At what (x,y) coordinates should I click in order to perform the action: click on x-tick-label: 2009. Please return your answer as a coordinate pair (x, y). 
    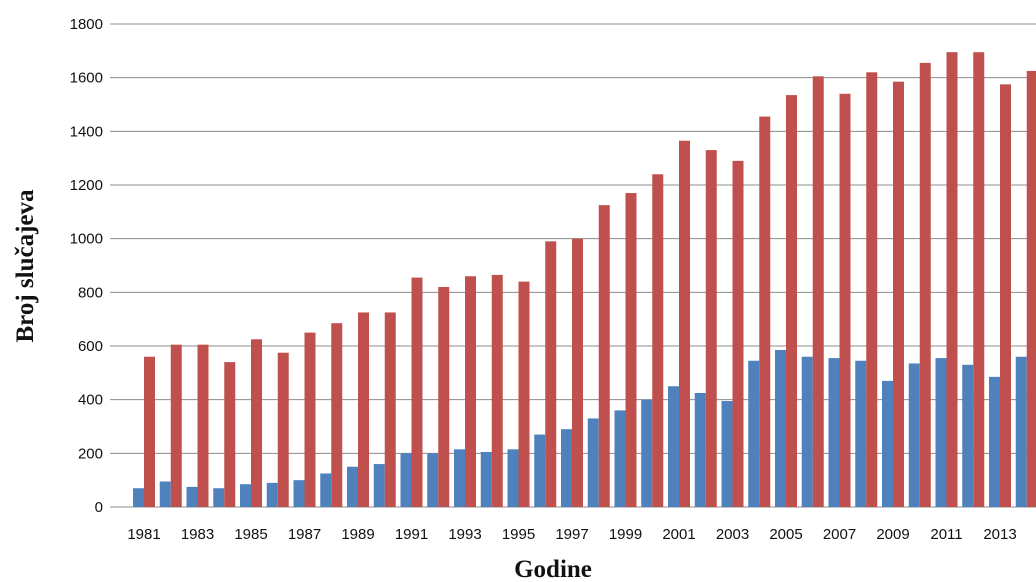
    Looking at the image, I should click on (892, 534).